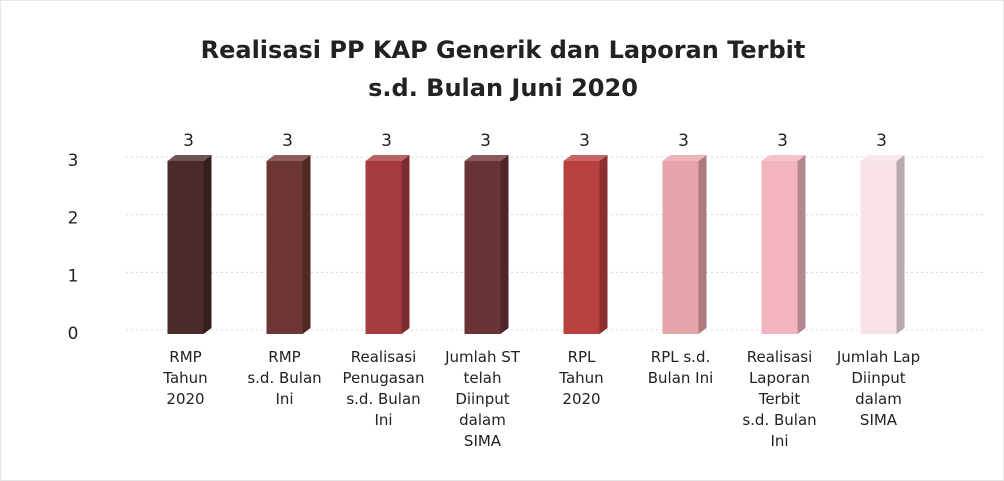  Describe the element at coordinates (878, 388) in the screenshot. I see `x-tick-label: Jumlah Lap Diinput dalam SIMA` at that location.